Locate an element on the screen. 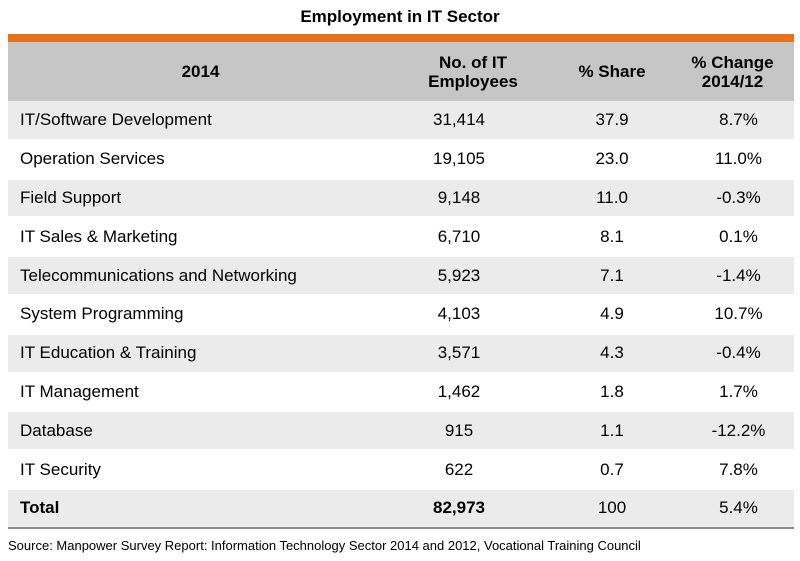  row-category: System Programming is located at coordinates (102, 314).